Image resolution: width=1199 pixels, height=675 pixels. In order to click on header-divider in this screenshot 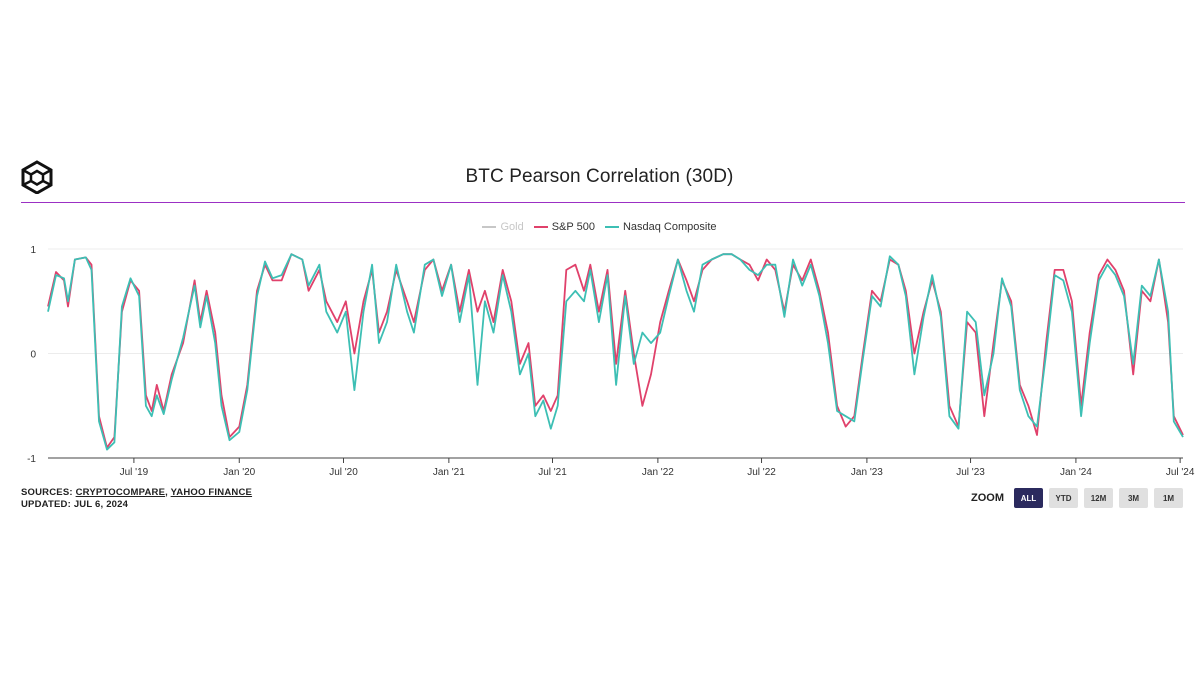, I will do `click(603, 202)`.